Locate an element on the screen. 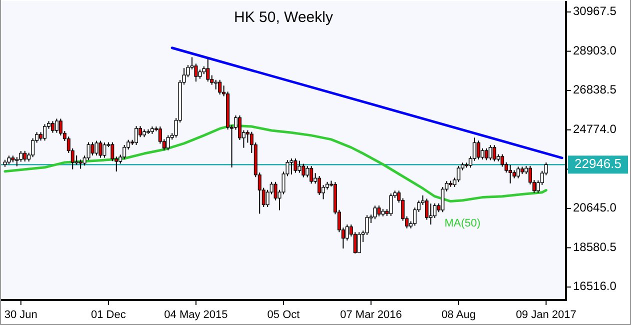 The image size is (631, 325). y-tick-label: 30967.5 is located at coordinates (595, 11).